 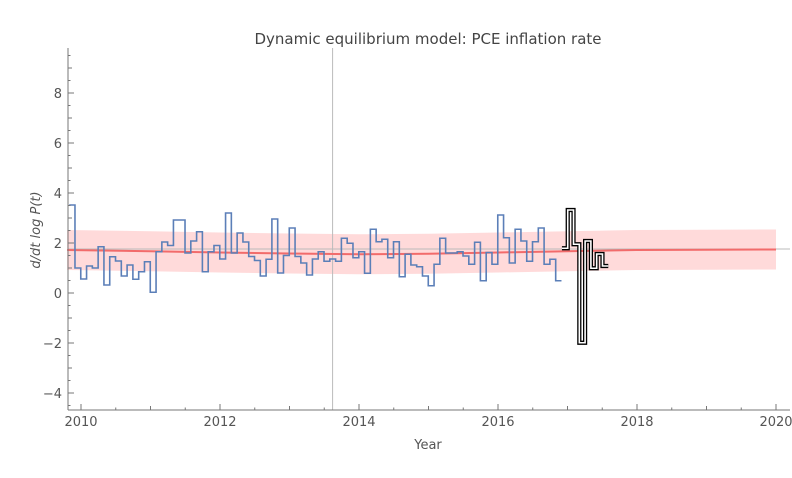 I want to click on y-tick-label: −4, so click(x=52, y=394).